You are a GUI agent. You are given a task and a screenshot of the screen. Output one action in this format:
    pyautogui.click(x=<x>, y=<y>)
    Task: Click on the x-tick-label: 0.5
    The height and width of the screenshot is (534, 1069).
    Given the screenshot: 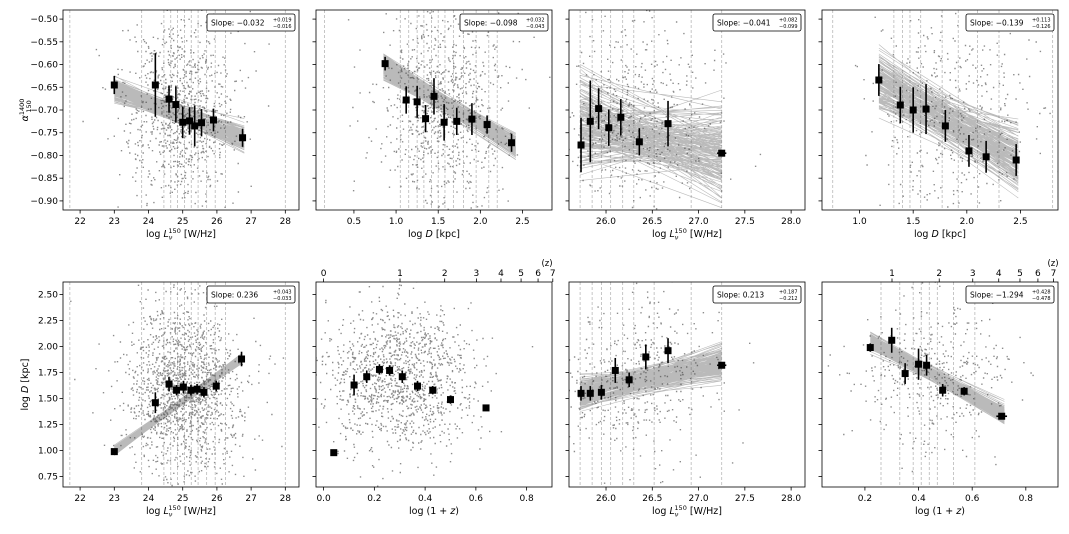 What is the action you would take?
    pyautogui.click(x=354, y=222)
    